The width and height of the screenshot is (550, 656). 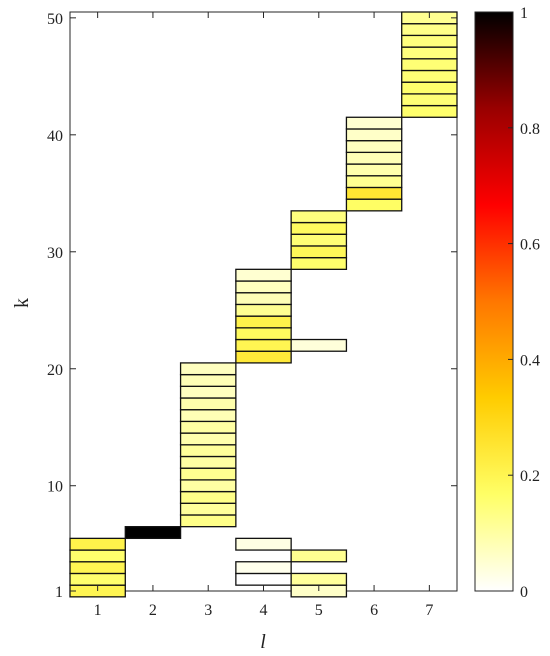 I want to click on colorbar-tick-label: 0.4, so click(x=530, y=360).